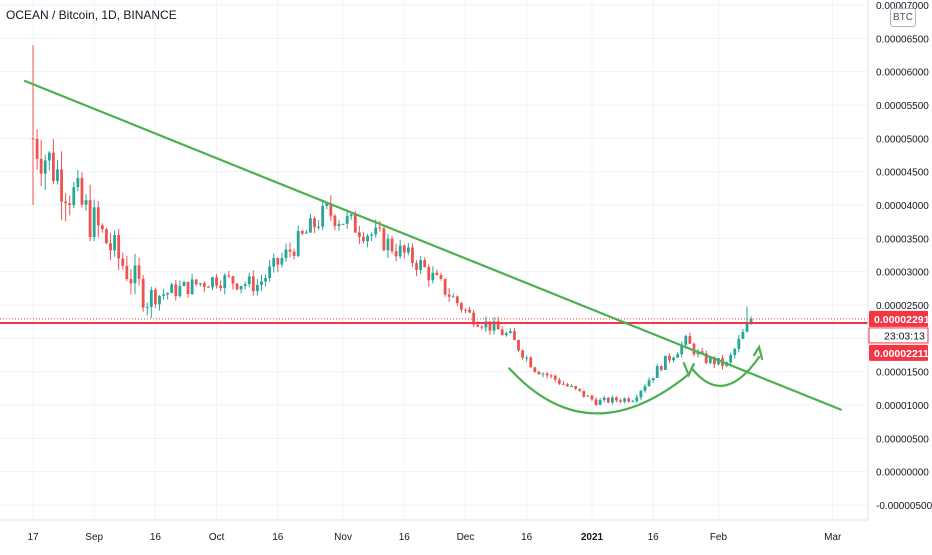 The image size is (932, 555). I want to click on x-tick-label: Mar, so click(833, 537).